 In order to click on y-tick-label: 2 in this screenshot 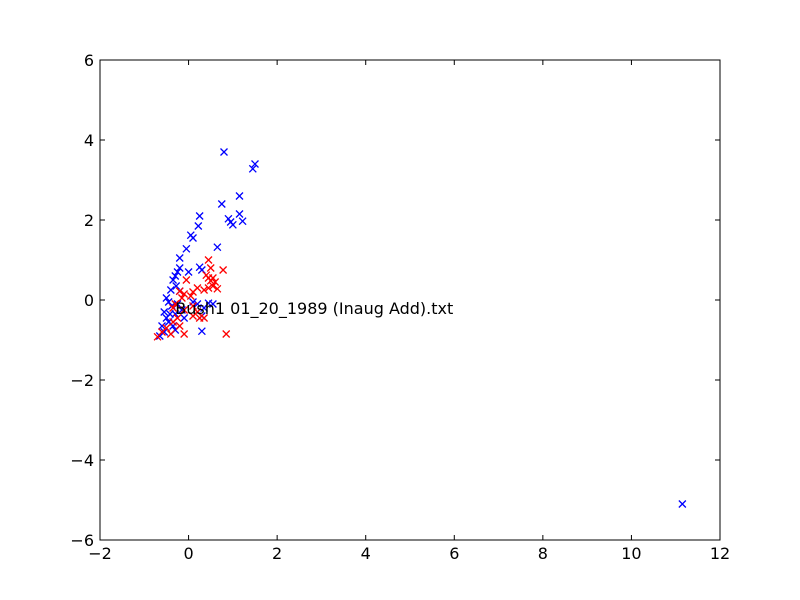, I will do `click(89, 220)`.